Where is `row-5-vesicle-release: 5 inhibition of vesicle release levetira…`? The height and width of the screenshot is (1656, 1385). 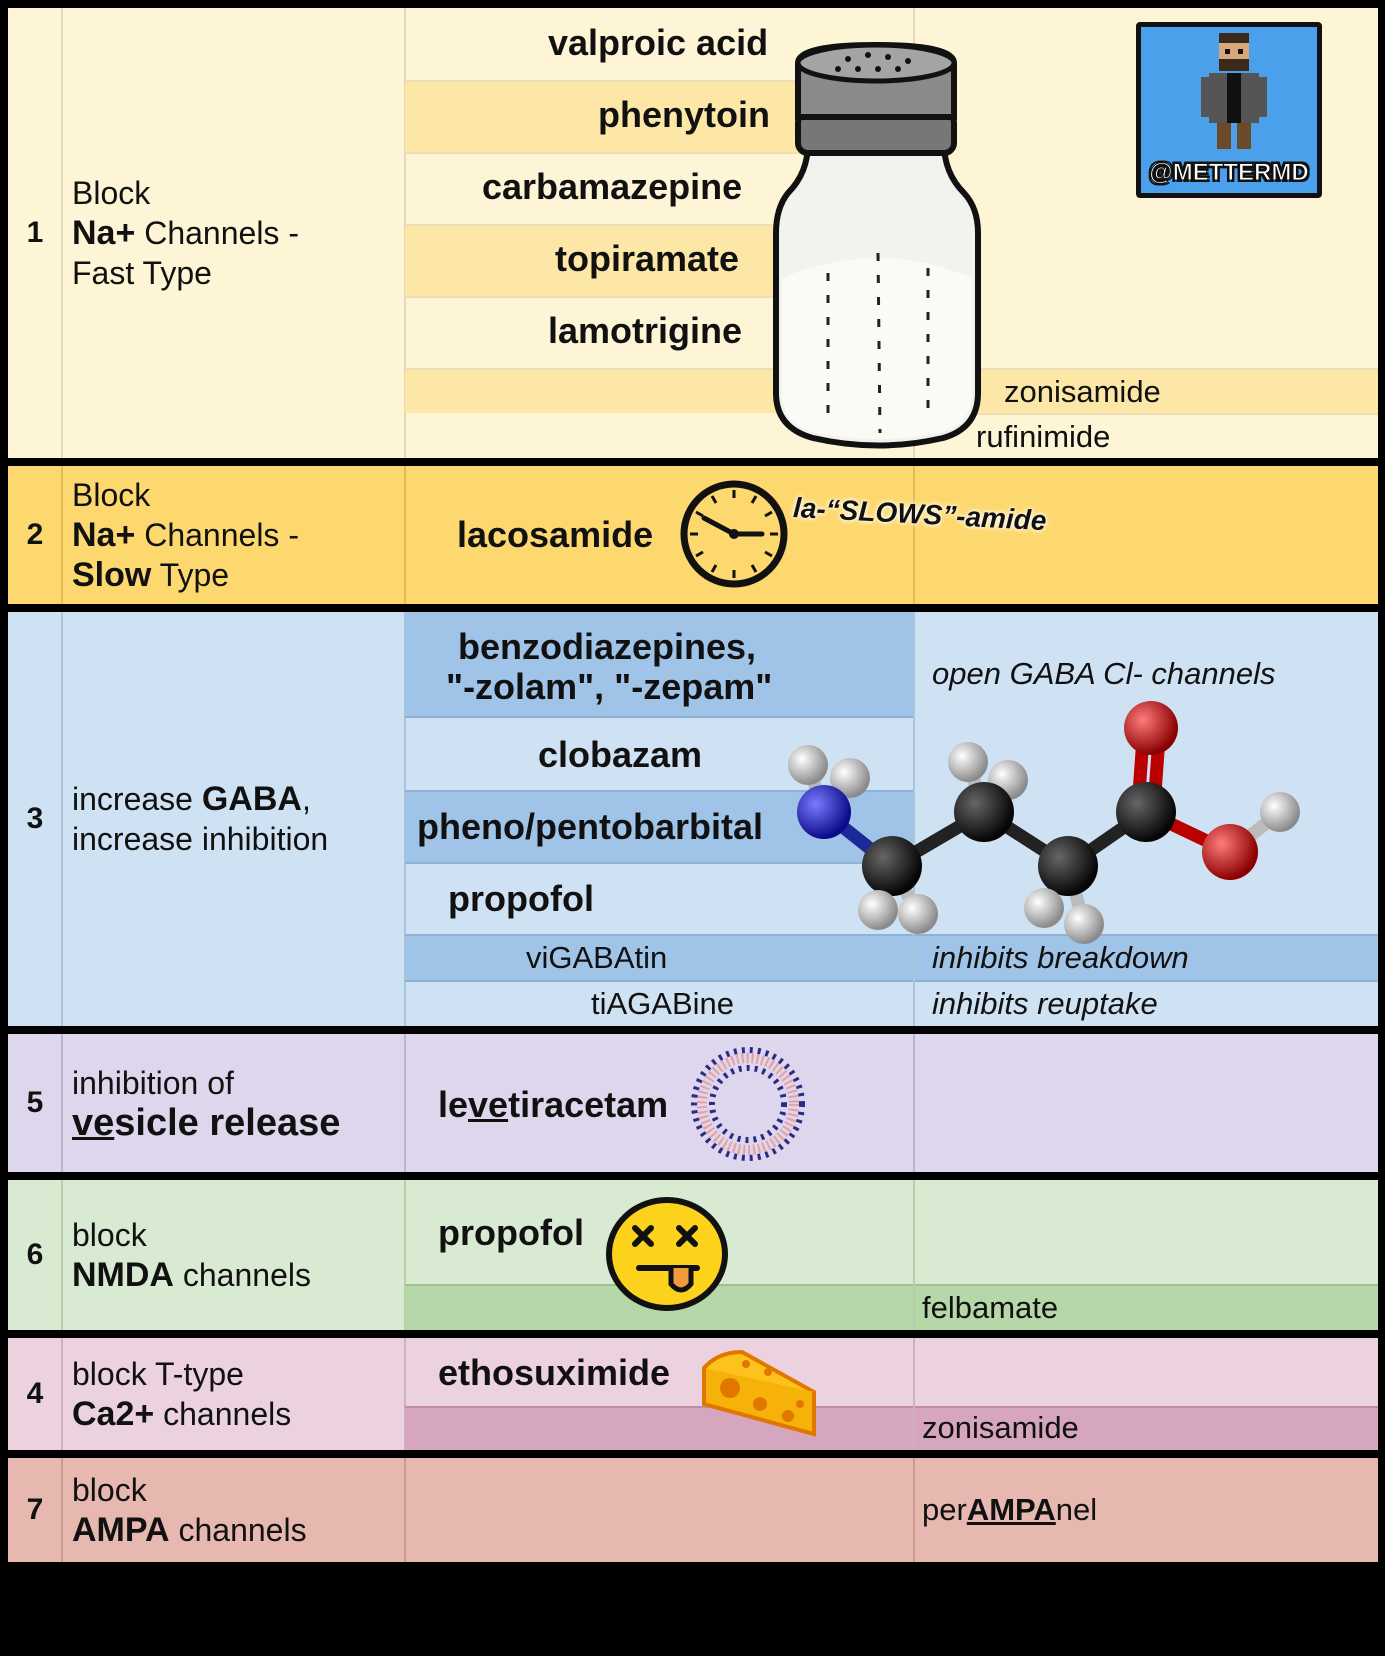 row-5-vesicle-release: 5 inhibition of vesicle release levetira… is located at coordinates (693, 1103).